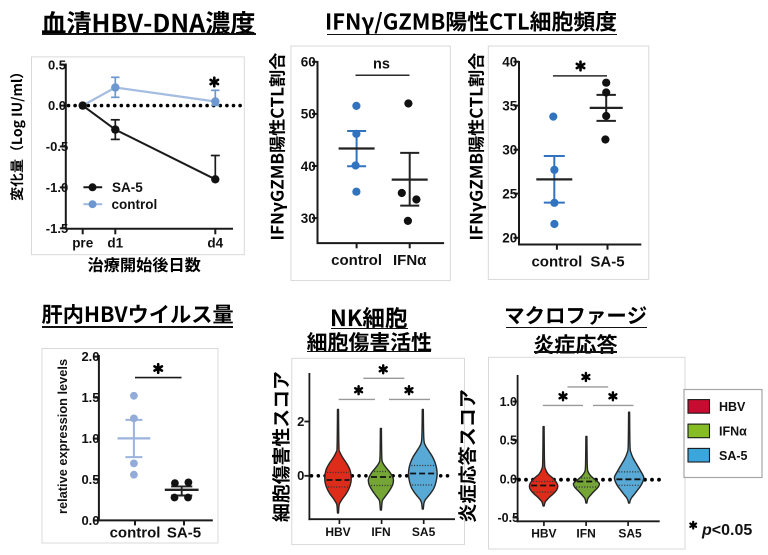  I want to click on svg-text: 0, so click(300, 475).